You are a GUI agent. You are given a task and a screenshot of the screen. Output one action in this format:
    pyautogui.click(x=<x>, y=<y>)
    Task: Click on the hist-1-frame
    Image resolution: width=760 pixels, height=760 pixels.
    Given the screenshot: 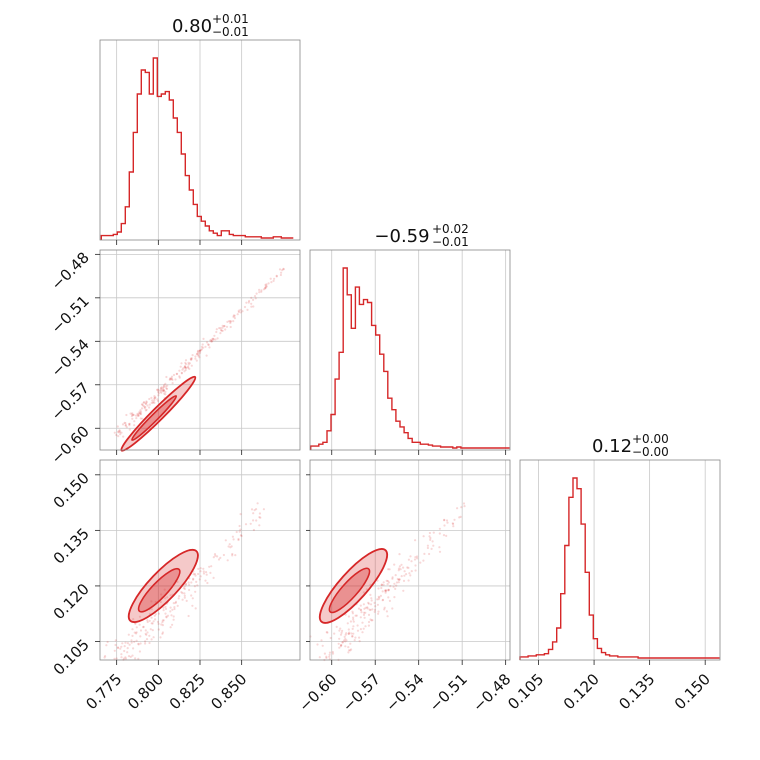 What is the action you would take?
    pyautogui.click(x=410, y=350)
    